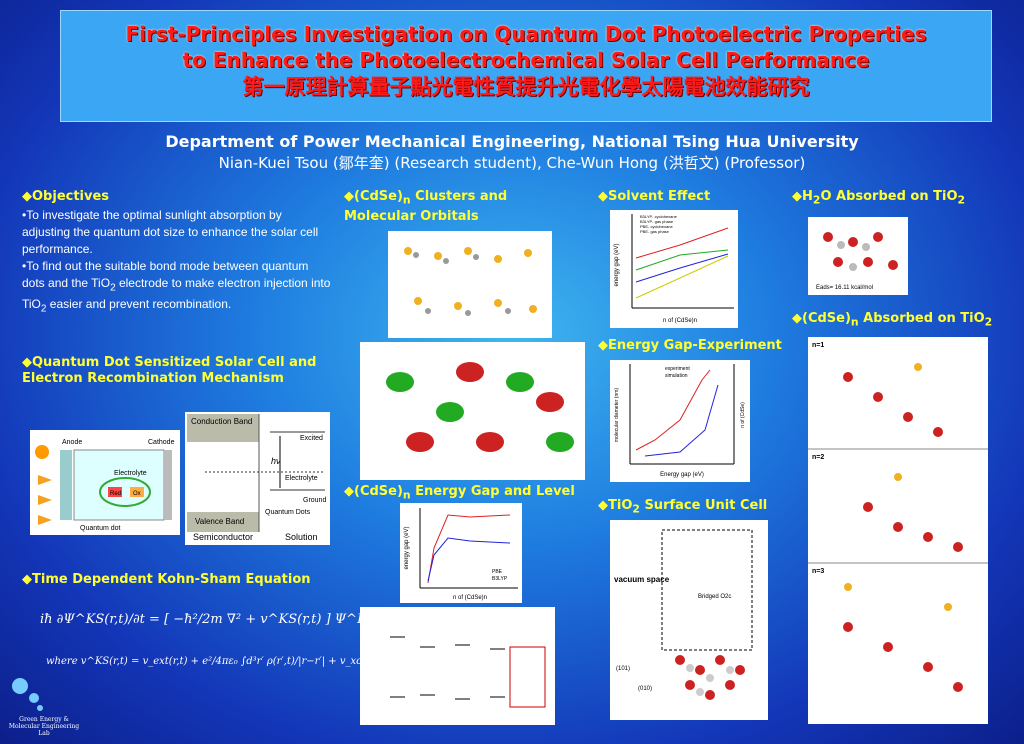 This screenshot has width=1024, height=744. I want to click on text-run: Surface Unit Cell, so click(703, 505).